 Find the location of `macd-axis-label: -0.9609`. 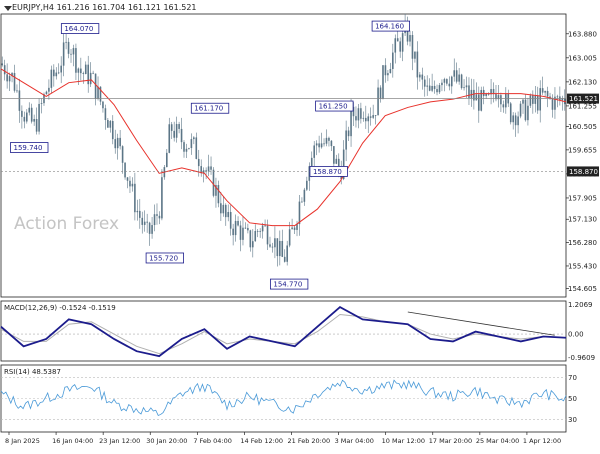

macd-axis-label: -0.9609 is located at coordinates (581, 358).